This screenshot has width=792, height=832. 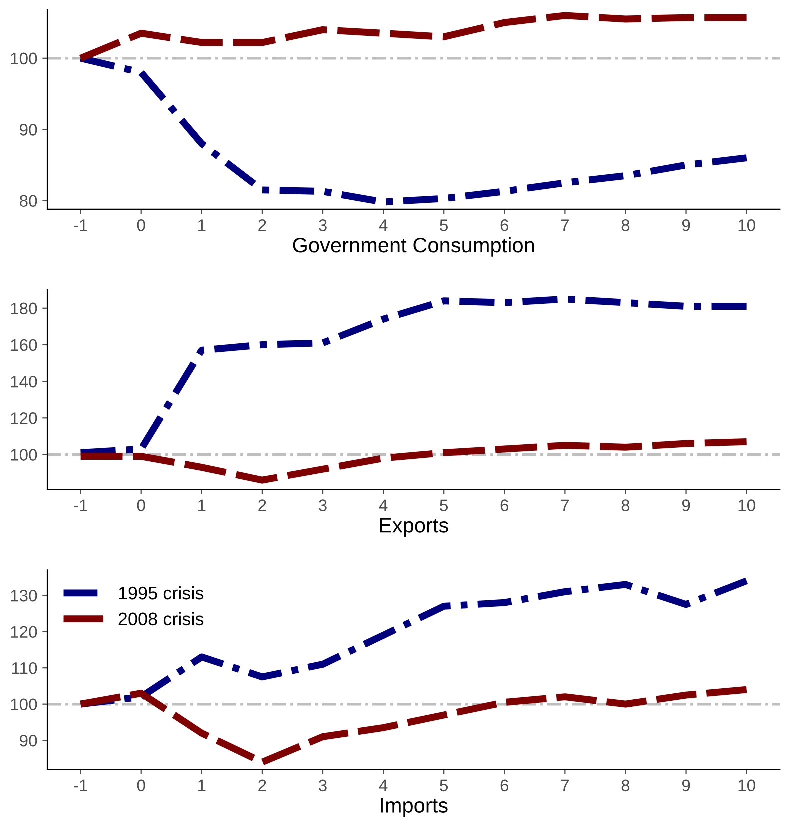 What do you see at coordinates (24, 308) in the screenshot?
I see `y-tick-label: 180` at bounding box center [24, 308].